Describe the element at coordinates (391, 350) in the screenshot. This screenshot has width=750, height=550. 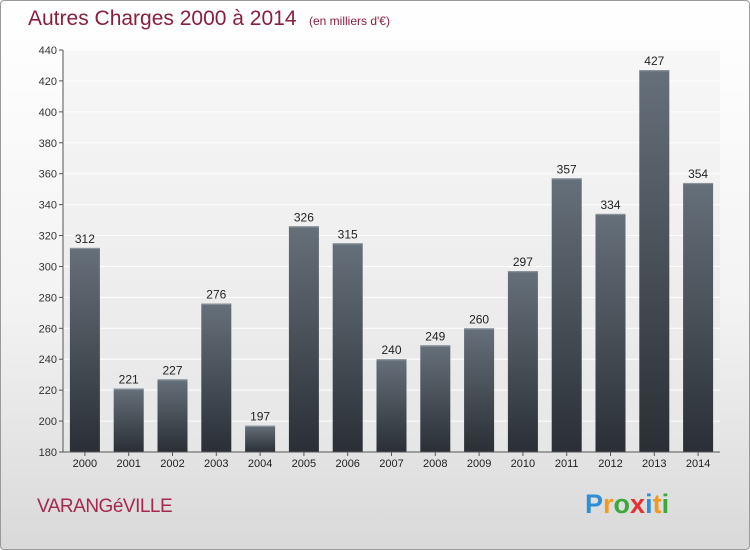
I see `data-label: 240` at that location.